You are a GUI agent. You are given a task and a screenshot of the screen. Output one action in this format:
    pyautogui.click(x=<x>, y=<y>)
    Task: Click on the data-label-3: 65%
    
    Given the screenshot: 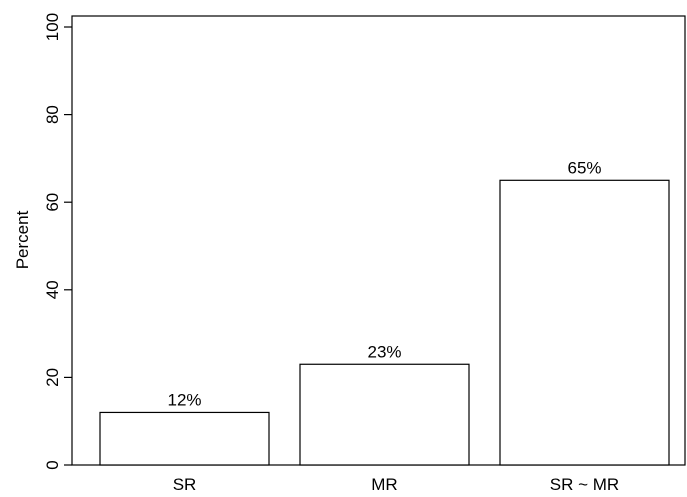 What is the action you would take?
    pyautogui.click(x=584, y=167)
    